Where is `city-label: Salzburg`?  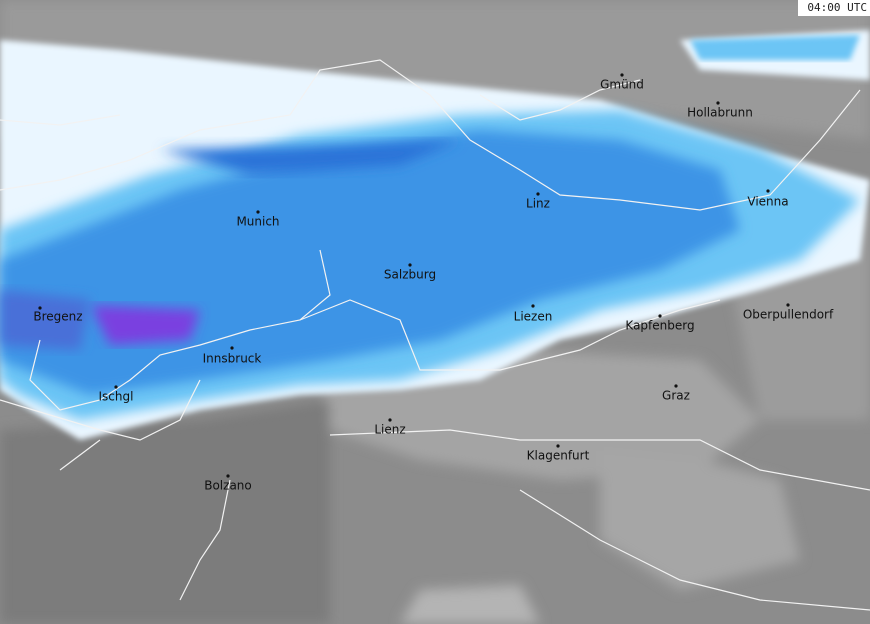 city-label: Salzburg is located at coordinates (410, 275).